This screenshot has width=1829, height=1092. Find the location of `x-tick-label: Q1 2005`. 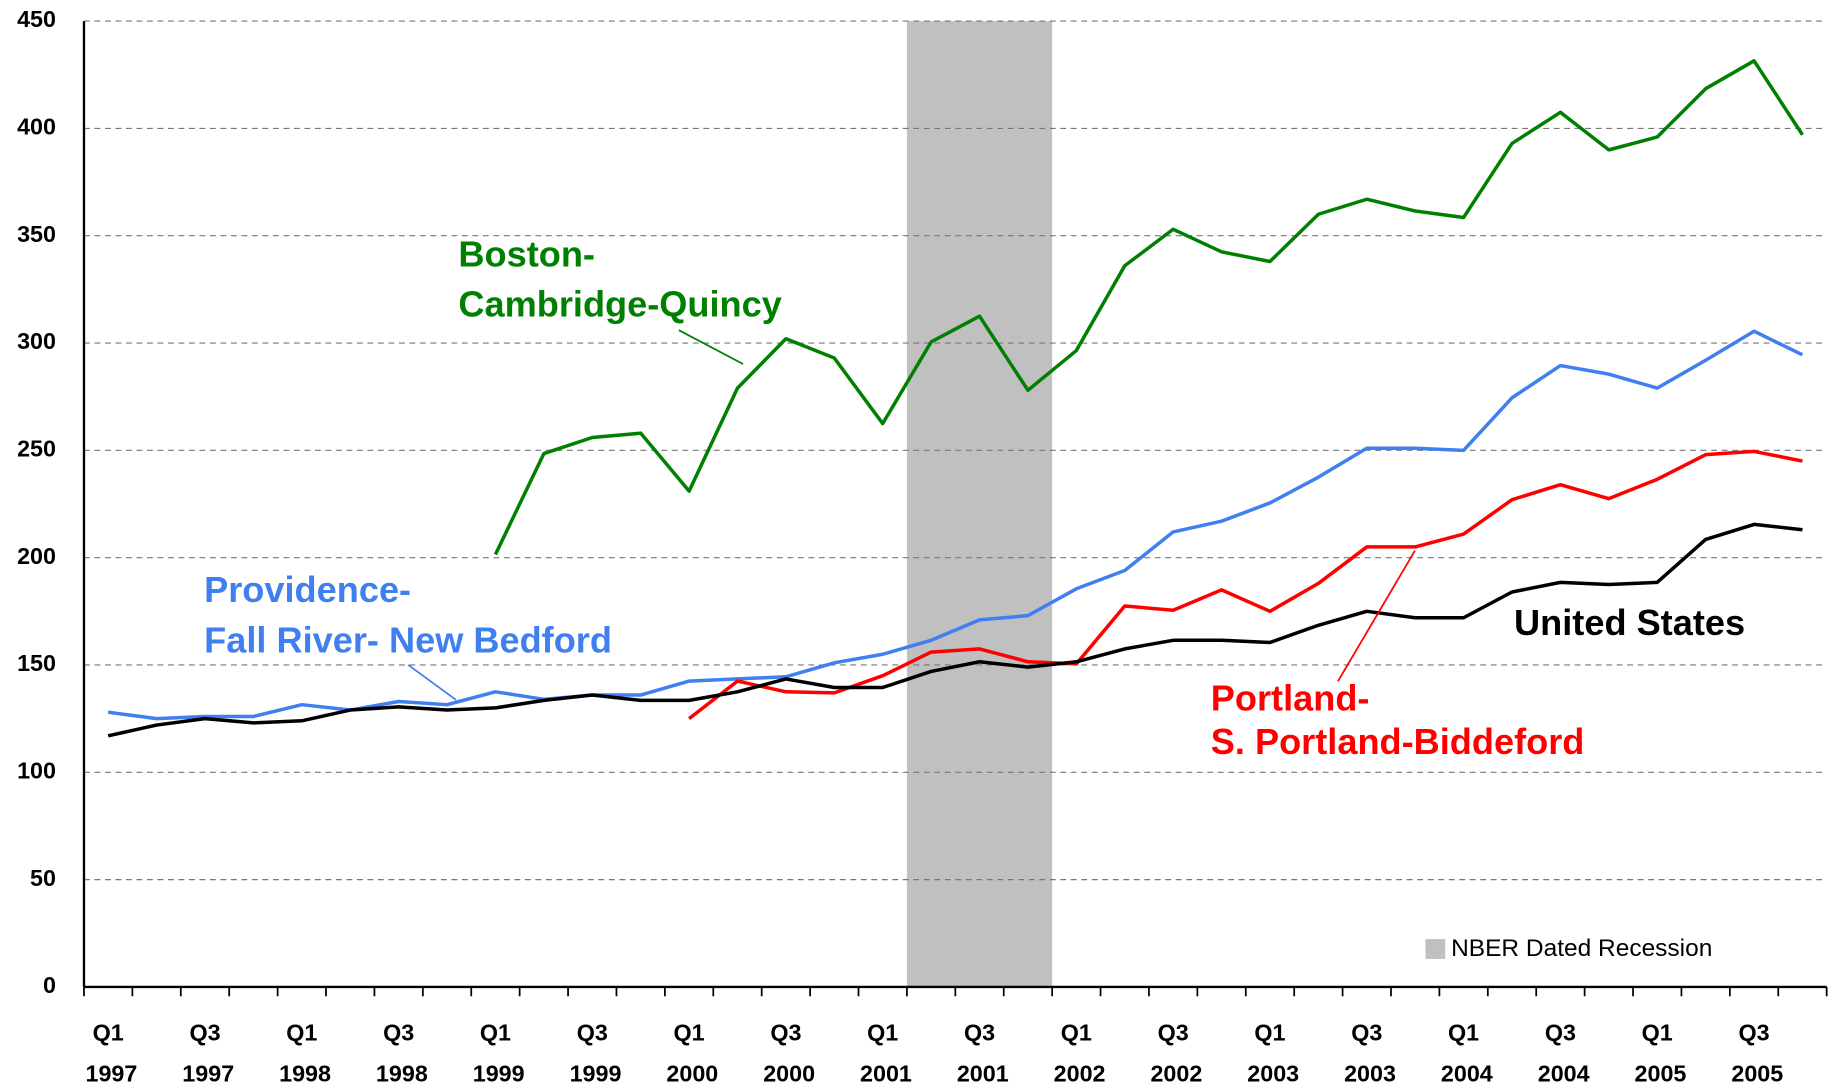

x-tick-label: Q1 2005 is located at coordinates (1657, 1053).